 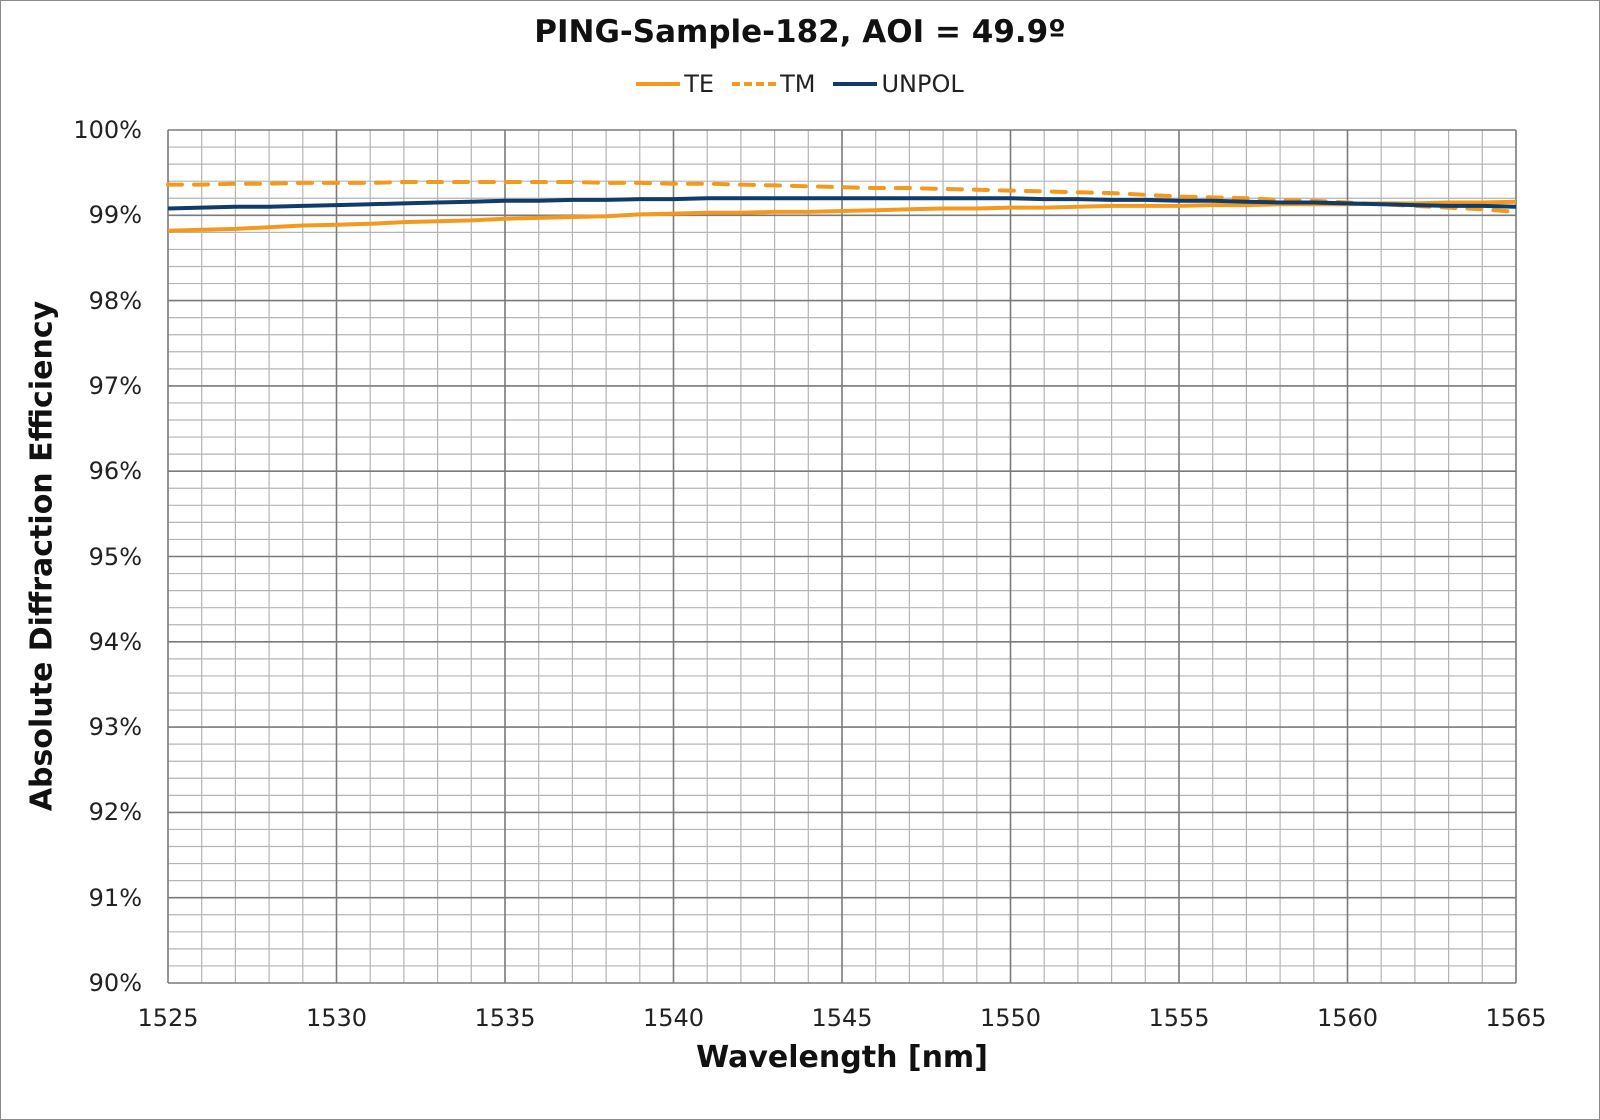 I want to click on data-series, so click(x=842, y=206).